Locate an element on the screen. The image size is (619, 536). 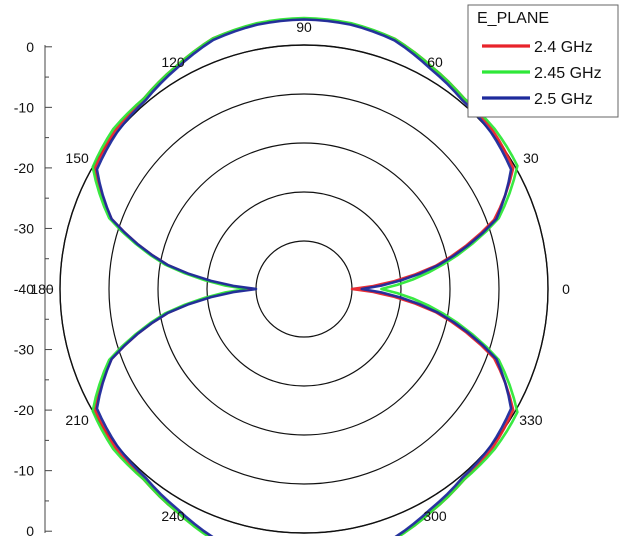
radial-tick-label: -40 is located at coordinates (24, 289).